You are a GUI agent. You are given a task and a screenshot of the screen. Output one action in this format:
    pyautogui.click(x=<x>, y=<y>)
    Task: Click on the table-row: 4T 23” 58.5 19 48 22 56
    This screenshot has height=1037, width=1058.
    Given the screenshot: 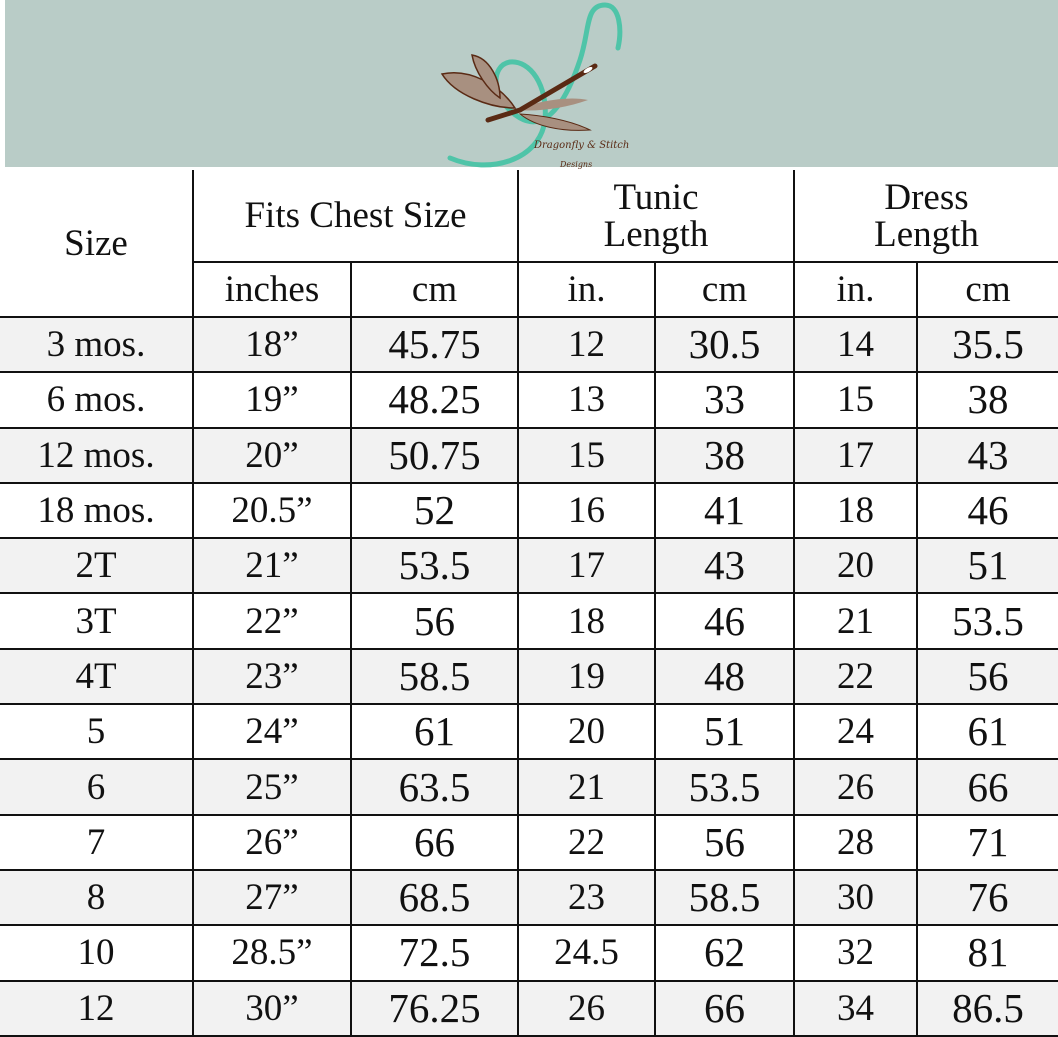 What is the action you would take?
    pyautogui.click(x=529, y=676)
    